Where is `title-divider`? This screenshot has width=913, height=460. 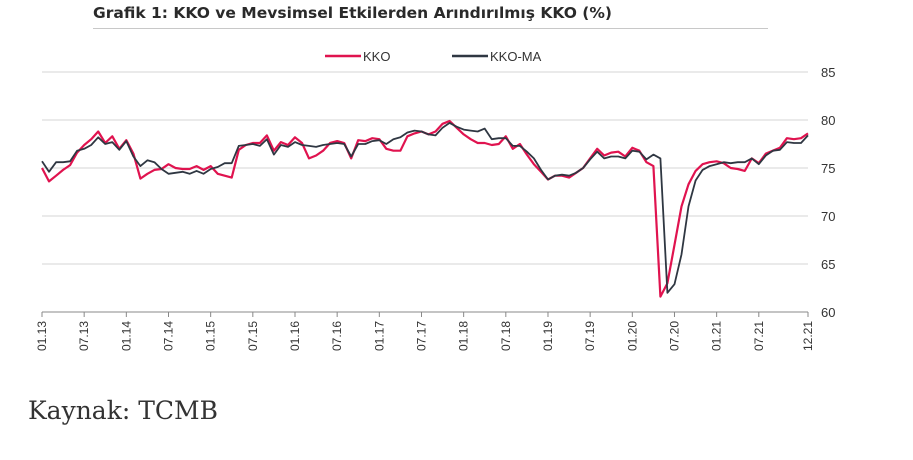 title-divider is located at coordinates (430, 28).